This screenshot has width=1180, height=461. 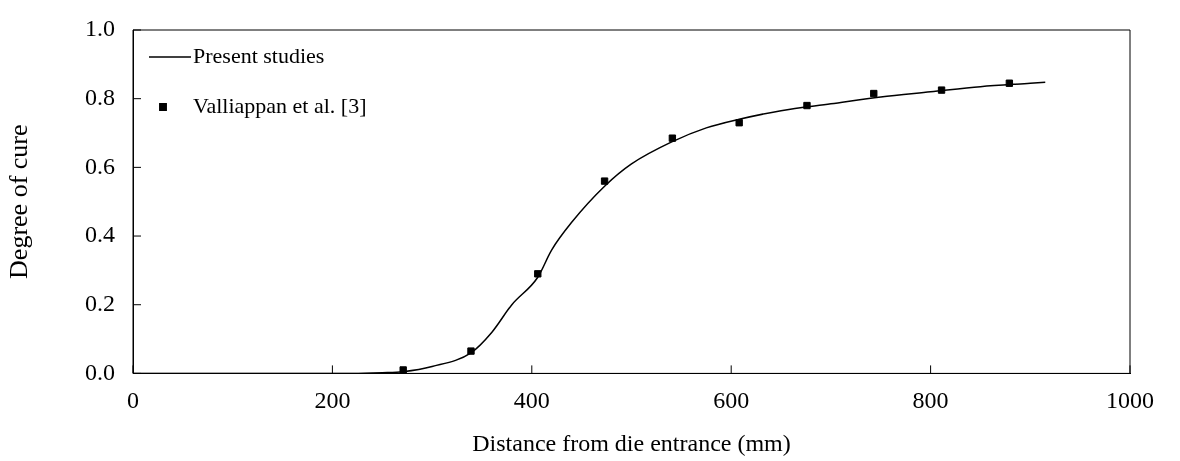 What do you see at coordinates (100, 303) in the screenshot?
I see `y-tick-label: 0.2` at bounding box center [100, 303].